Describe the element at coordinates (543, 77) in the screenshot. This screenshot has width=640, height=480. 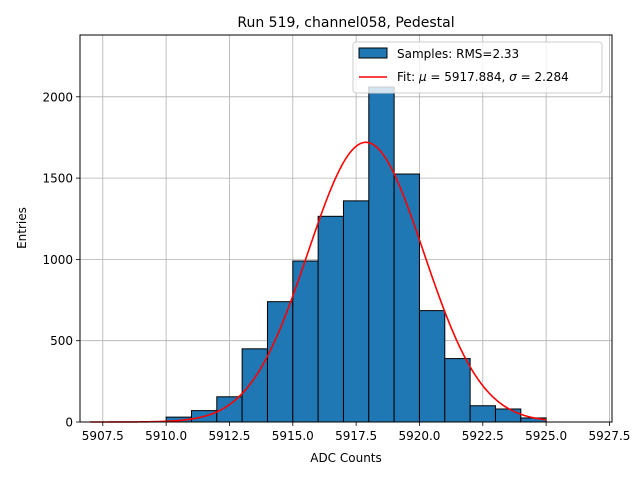
I see `legend-fit-sigma-value: = 2.284` at that location.